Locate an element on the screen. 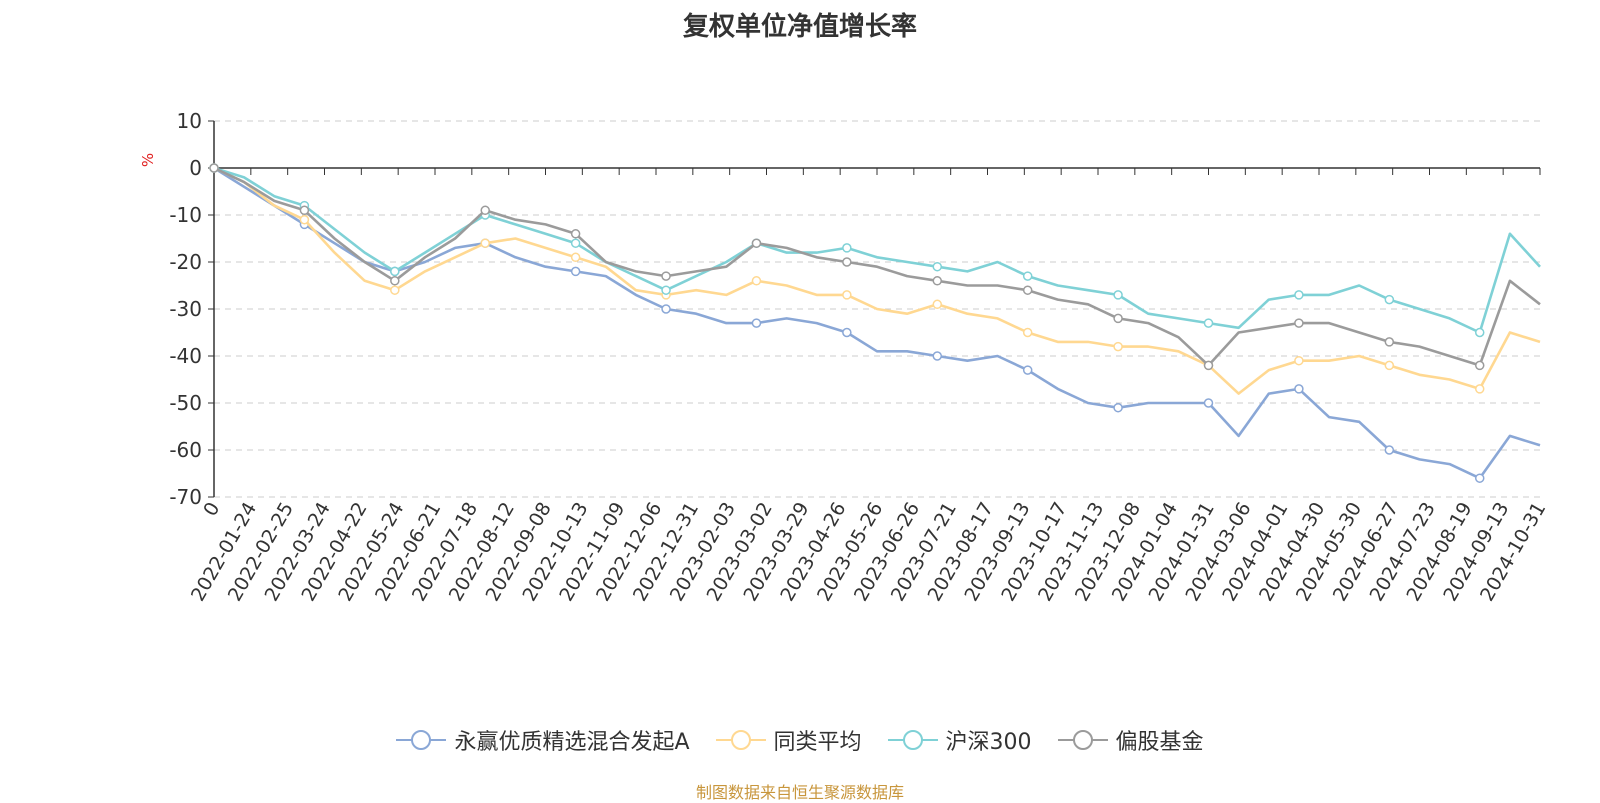 The height and width of the screenshot is (803, 1600). y-tick-label: 0 is located at coordinates (195, 168).